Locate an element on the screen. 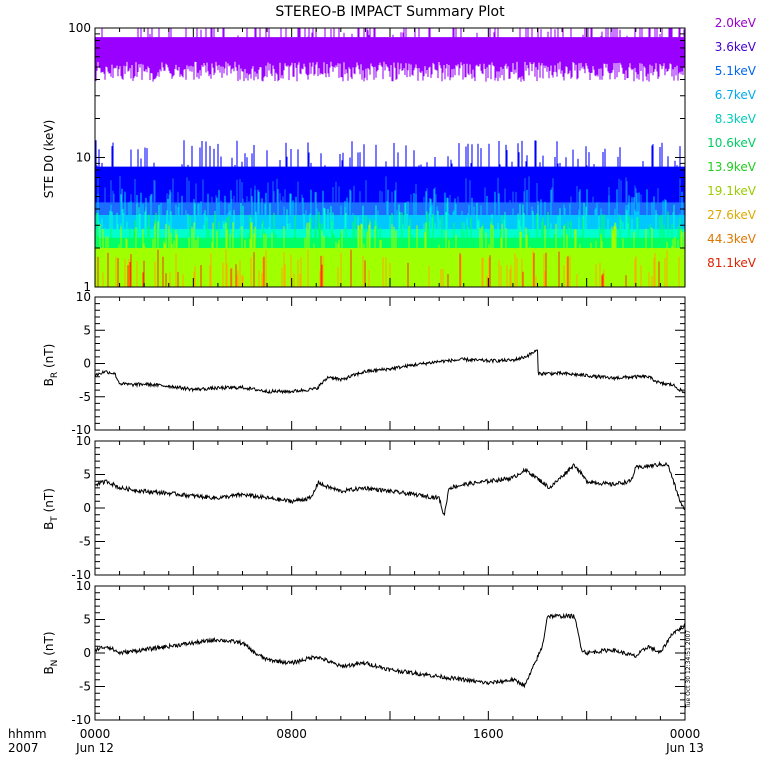 The height and width of the screenshot is (780, 780). energy-label: 8.3keV is located at coordinates (736, 119).